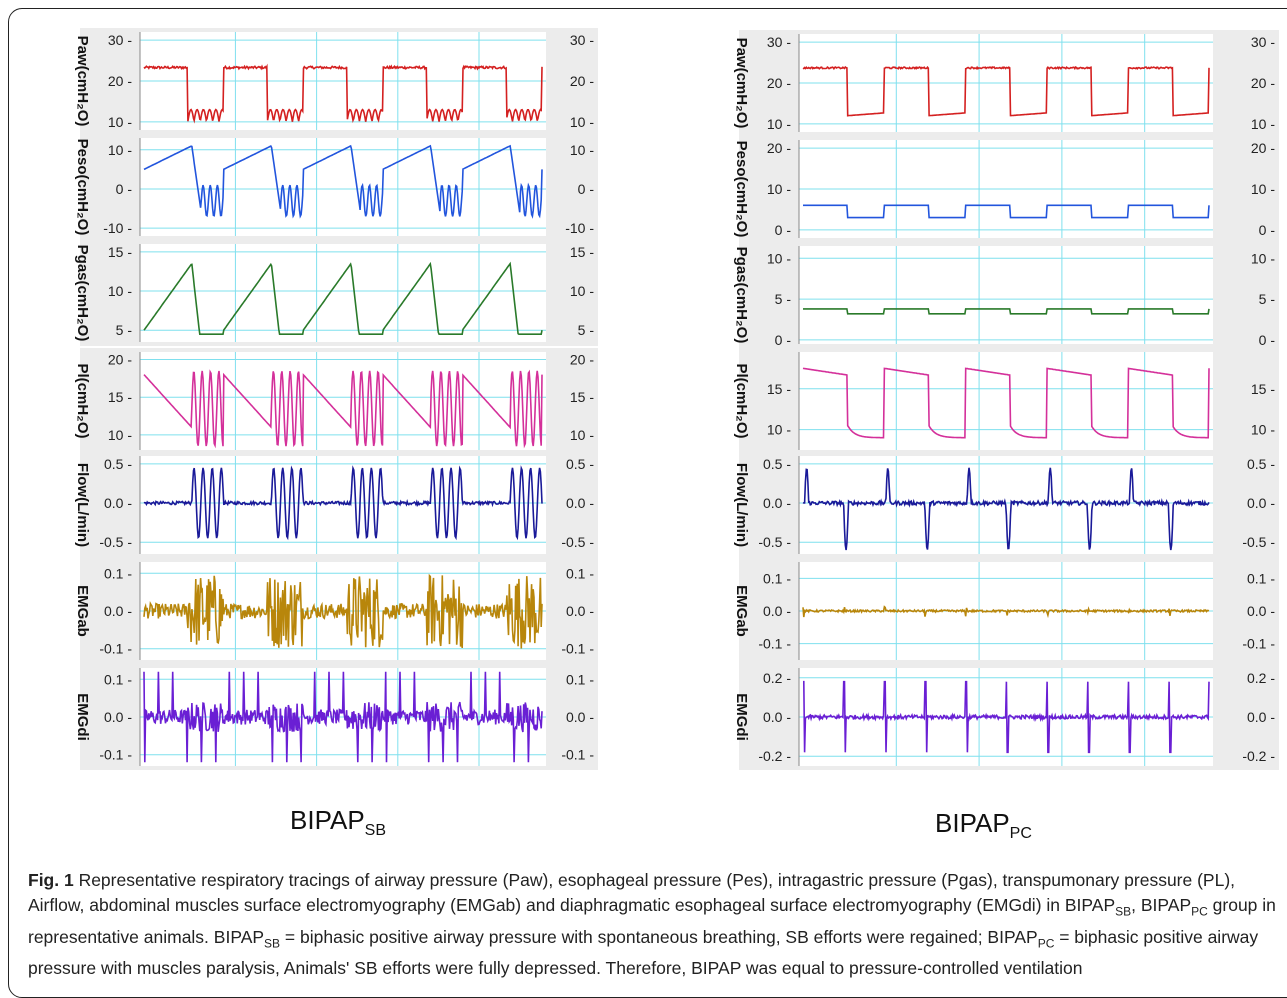 Image resolution: width=1287 pixels, height=998 pixels. I want to click on tick-label-right: 15 -, so click(582, 252).